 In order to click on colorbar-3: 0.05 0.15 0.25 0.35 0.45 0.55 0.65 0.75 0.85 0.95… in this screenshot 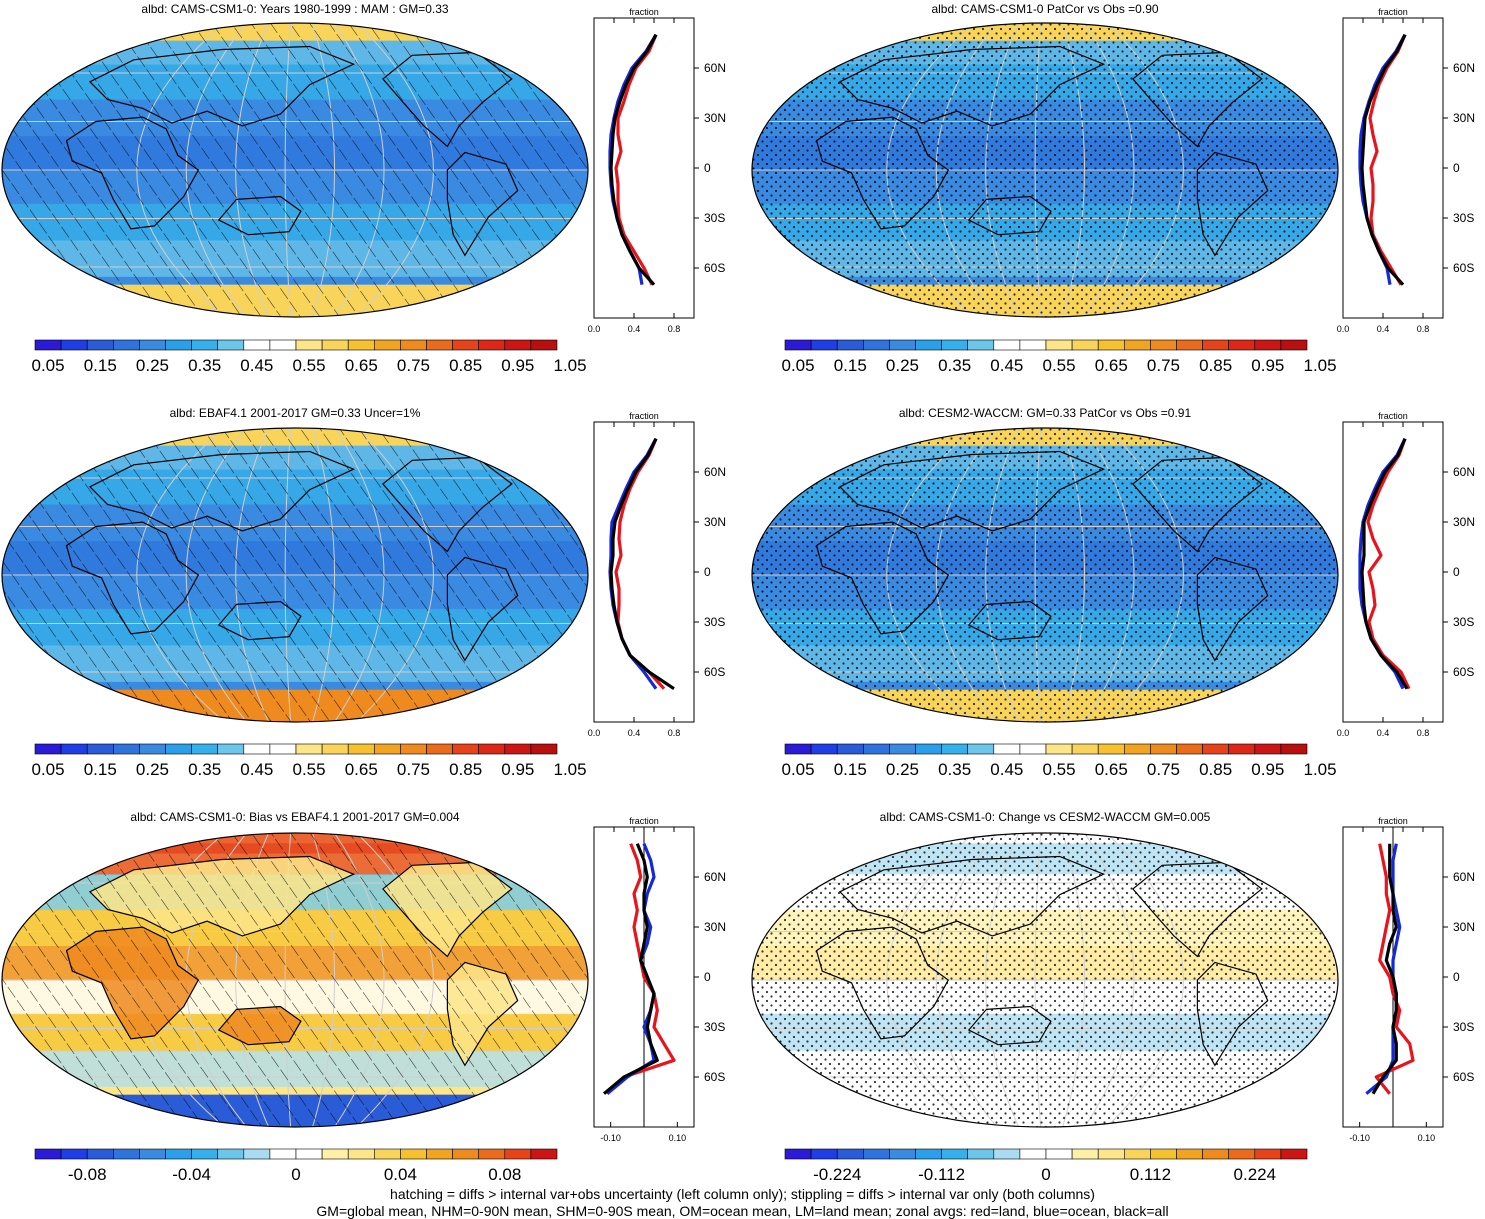, I will do `click(309, 761)`.